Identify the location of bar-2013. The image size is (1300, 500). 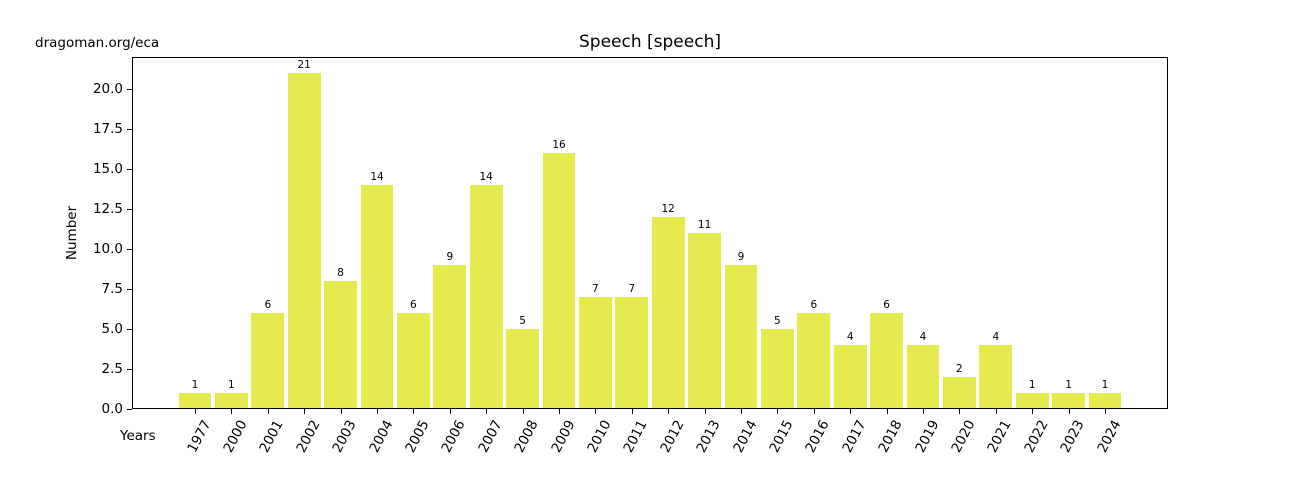
(704, 321).